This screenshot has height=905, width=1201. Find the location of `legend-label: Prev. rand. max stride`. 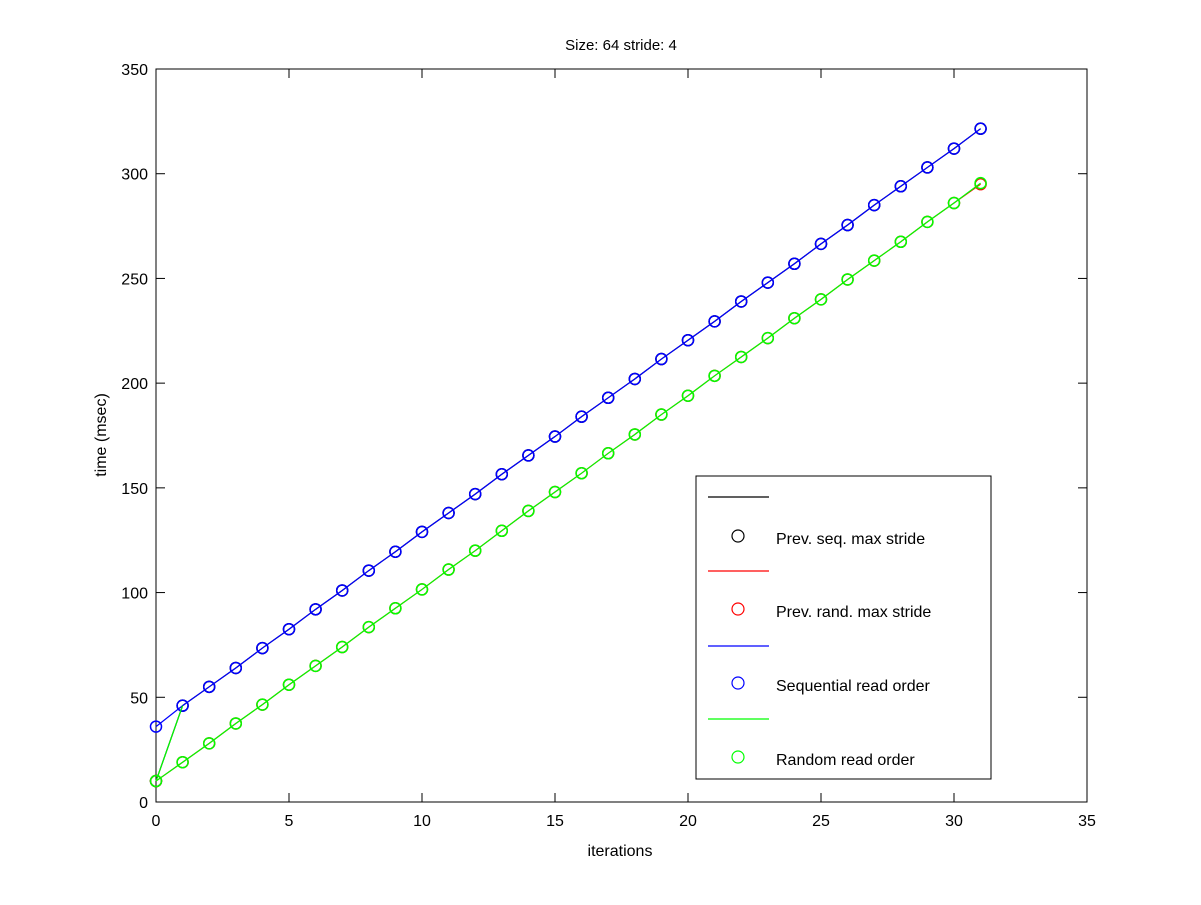

legend-label: Prev. rand. max stride is located at coordinates (853, 612).